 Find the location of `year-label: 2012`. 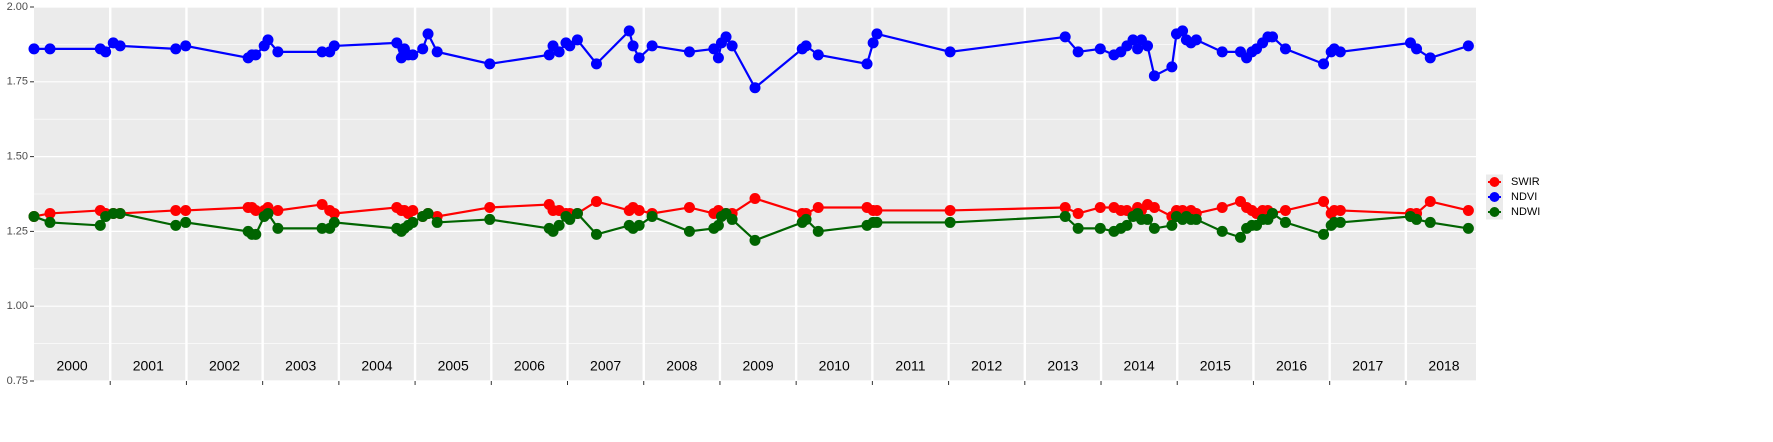

year-label: 2012 is located at coordinates (986, 366).